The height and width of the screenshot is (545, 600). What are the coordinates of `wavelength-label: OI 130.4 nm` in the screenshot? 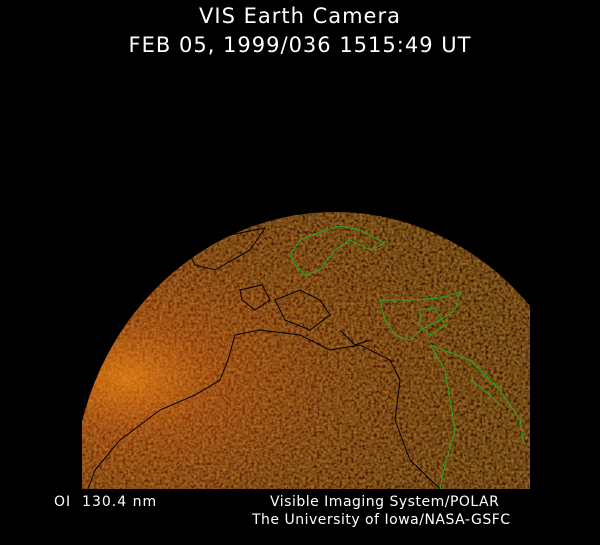 It's located at (106, 502).